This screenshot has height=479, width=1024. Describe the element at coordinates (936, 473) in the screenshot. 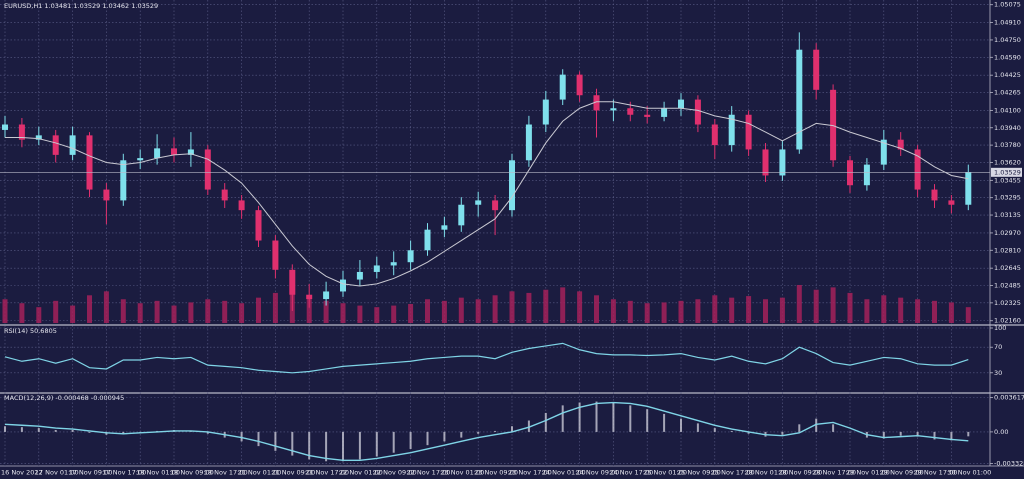

I see `x-tick-label: 29 Nov 17:00` at that location.